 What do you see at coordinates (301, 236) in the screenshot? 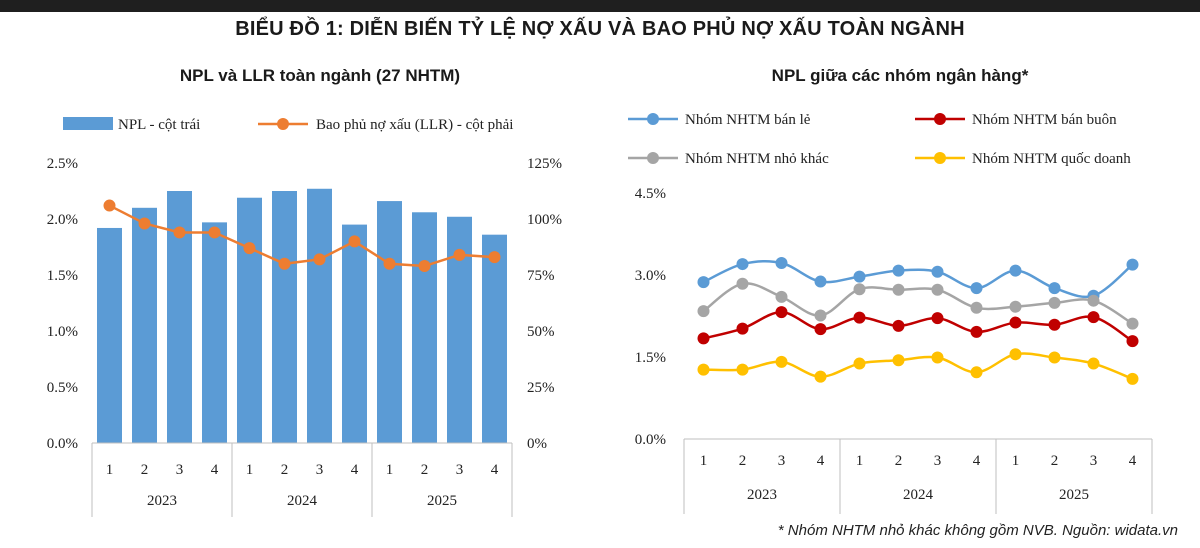
I see `llr-line` at bounding box center [301, 236].